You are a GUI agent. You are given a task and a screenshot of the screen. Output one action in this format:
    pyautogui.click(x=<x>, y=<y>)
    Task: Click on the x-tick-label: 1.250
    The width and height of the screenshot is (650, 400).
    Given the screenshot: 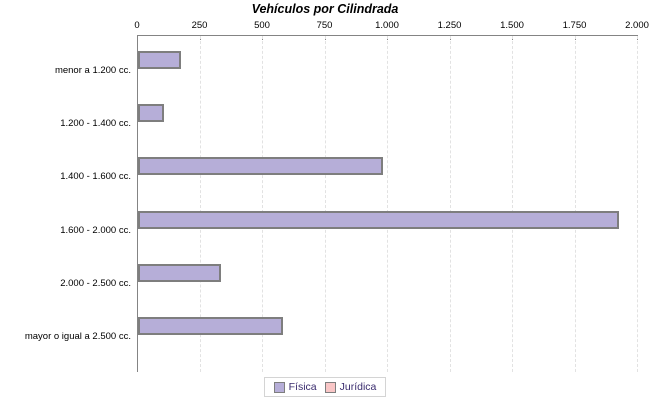 What is the action you would take?
    pyautogui.click(x=449, y=25)
    